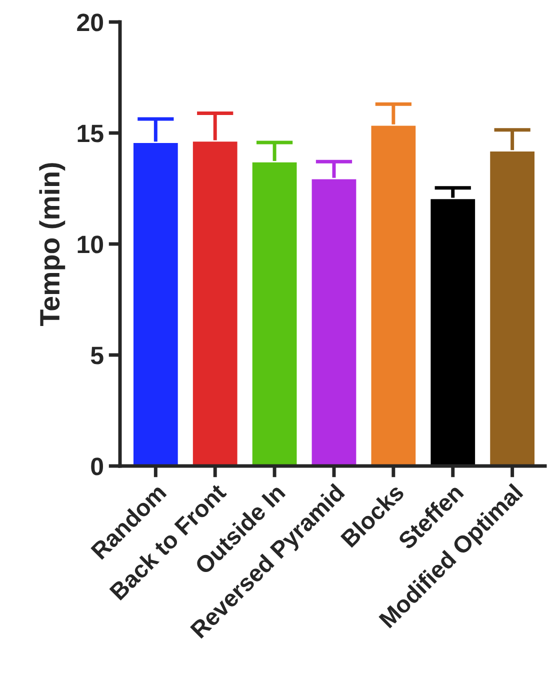 The image size is (553, 700). I want to click on y-tick-label: 20, so click(90, 23).